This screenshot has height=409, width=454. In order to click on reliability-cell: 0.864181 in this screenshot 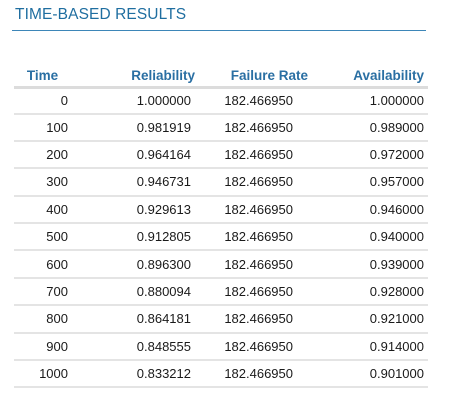, I will do `click(135, 319)`.